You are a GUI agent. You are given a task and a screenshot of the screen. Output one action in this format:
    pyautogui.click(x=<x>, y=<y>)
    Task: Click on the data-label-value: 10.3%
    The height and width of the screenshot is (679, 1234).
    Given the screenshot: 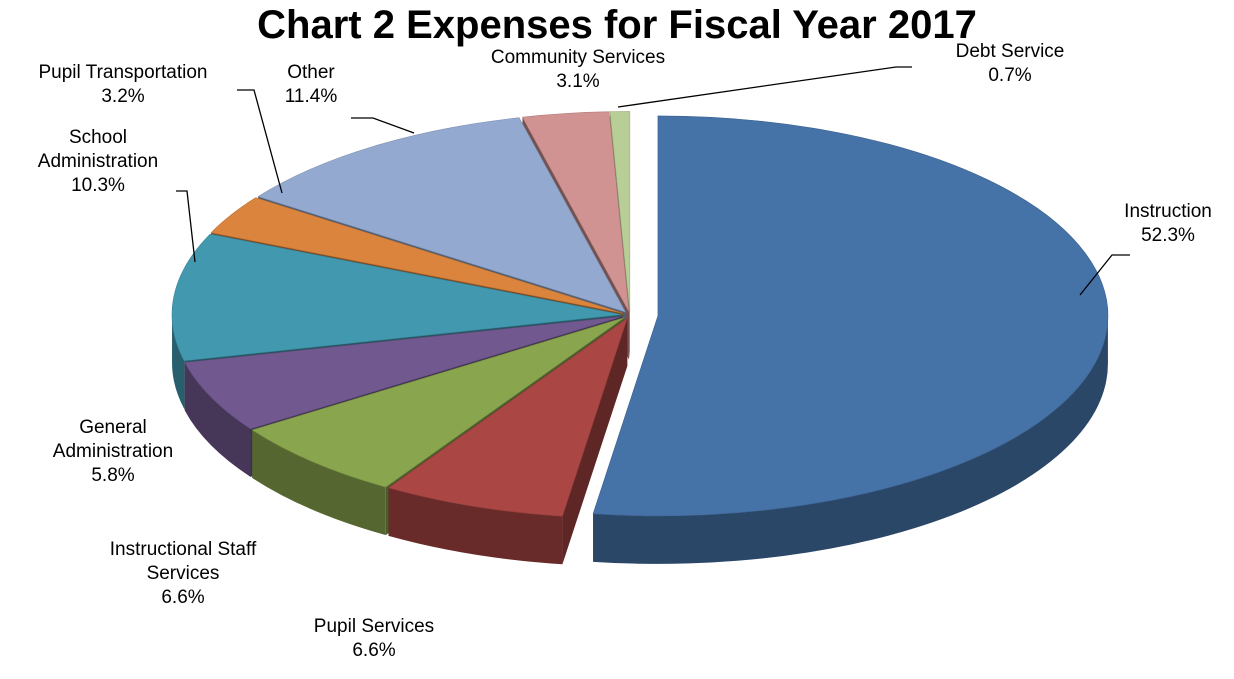 What is the action you would take?
    pyautogui.click(x=98, y=185)
    